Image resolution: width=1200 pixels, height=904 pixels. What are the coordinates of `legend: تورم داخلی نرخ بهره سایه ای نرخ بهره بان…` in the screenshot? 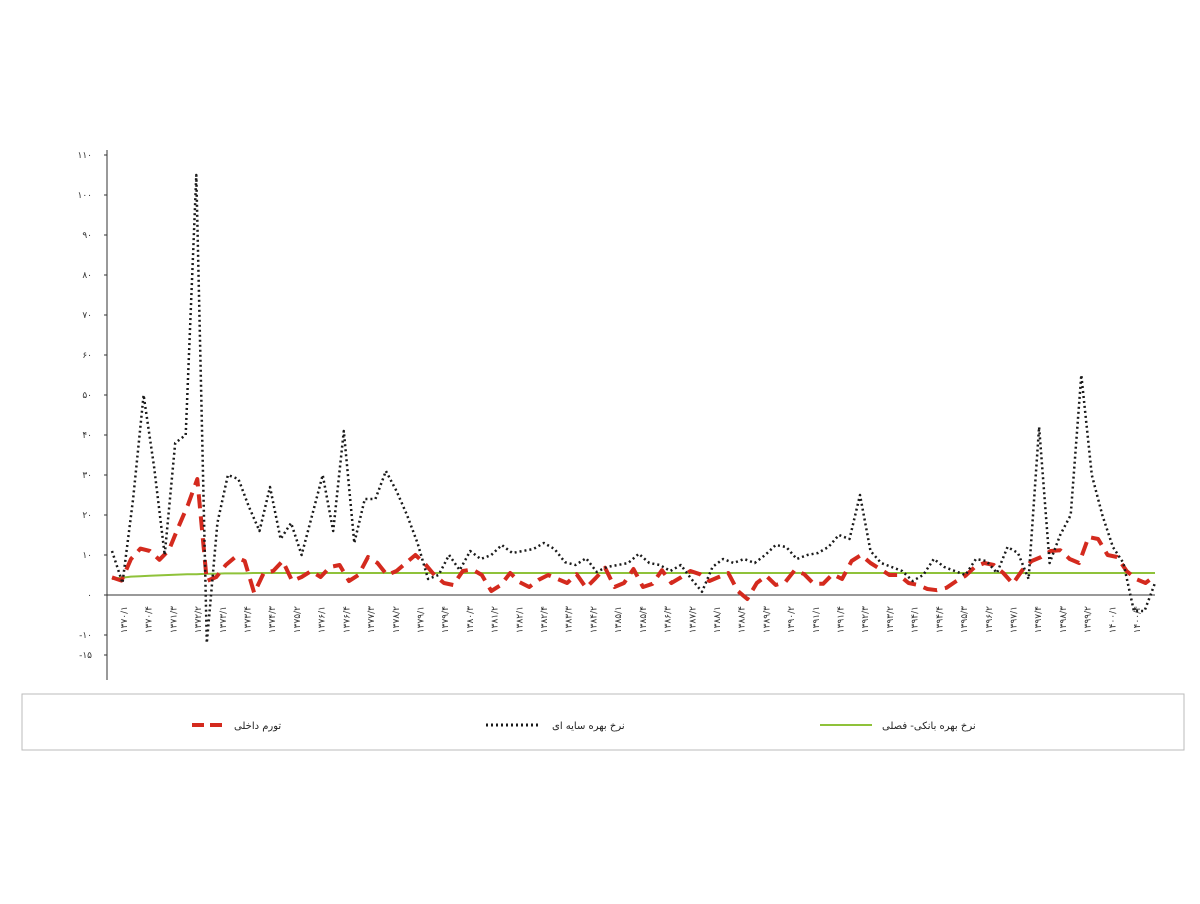 It's located at (603, 722).